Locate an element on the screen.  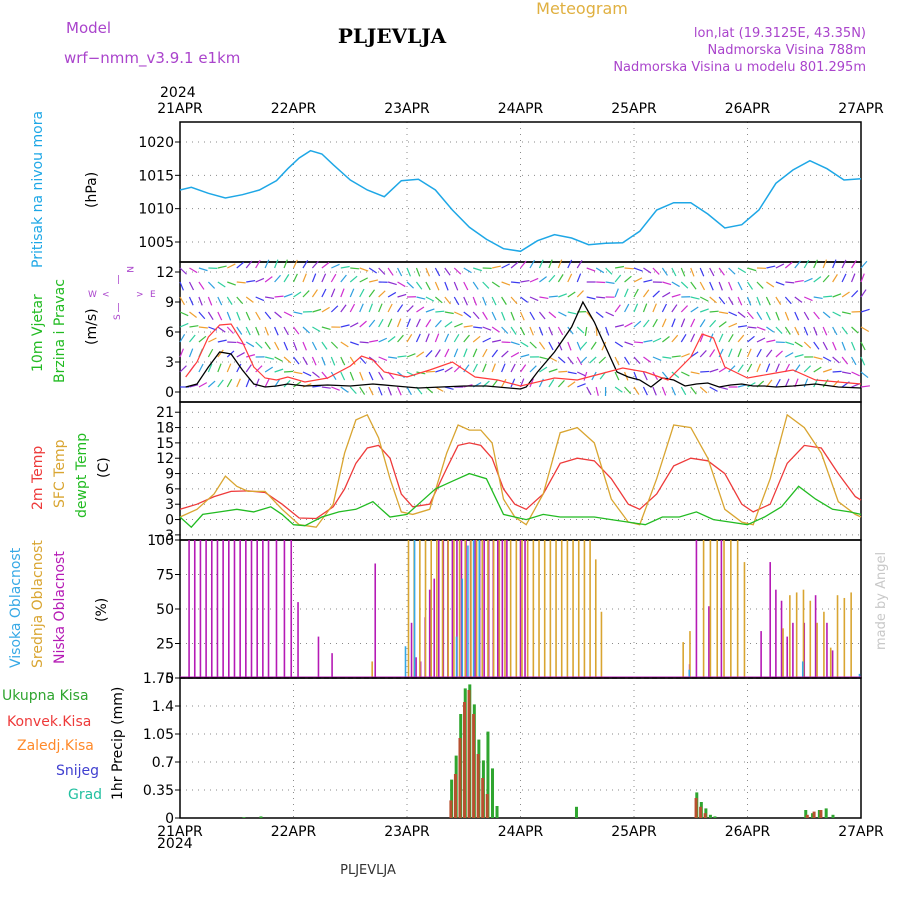
precip-conv-label: Konvek.Kisa is located at coordinates (49, 722).